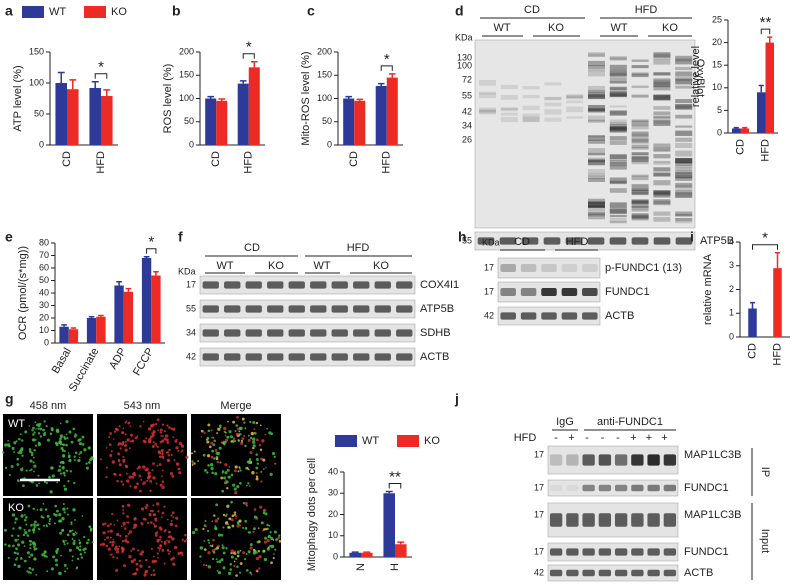 The width and height of the screenshot is (800, 585). What do you see at coordinates (539, 514) in the screenshot?
I see `marker: 17` at bounding box center [539, 514].